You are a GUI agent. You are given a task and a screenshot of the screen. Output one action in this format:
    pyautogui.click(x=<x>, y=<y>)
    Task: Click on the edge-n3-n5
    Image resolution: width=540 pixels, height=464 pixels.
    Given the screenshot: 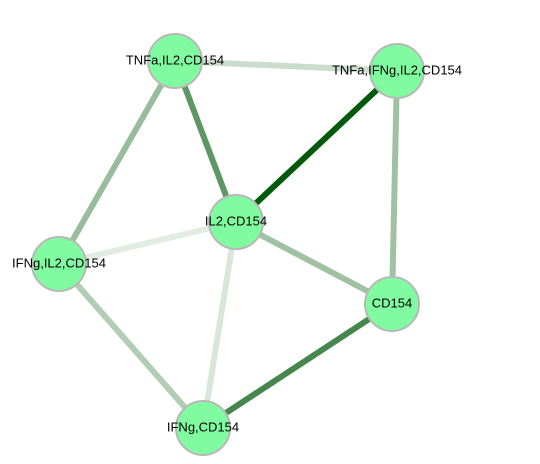 What is the action you would take?
    pyautogui.click(x=314, y=263)
    